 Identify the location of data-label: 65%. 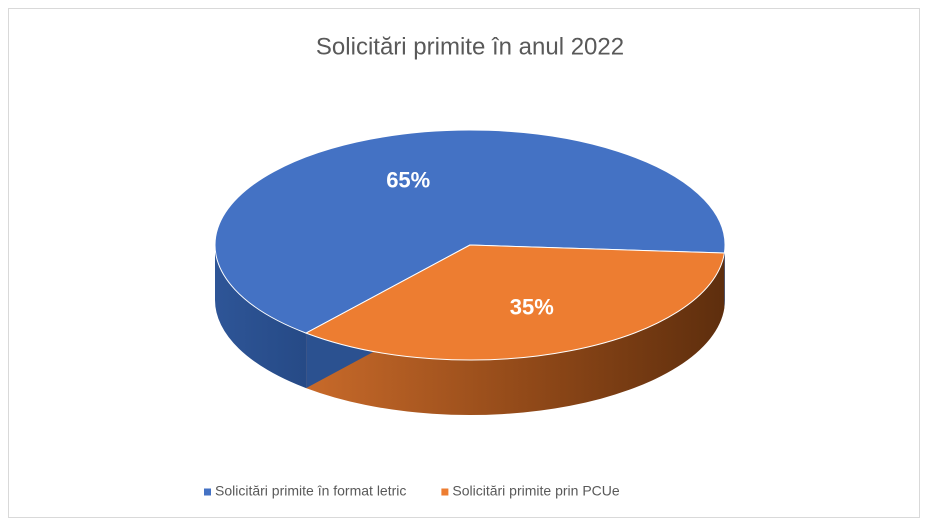
(408, 179).